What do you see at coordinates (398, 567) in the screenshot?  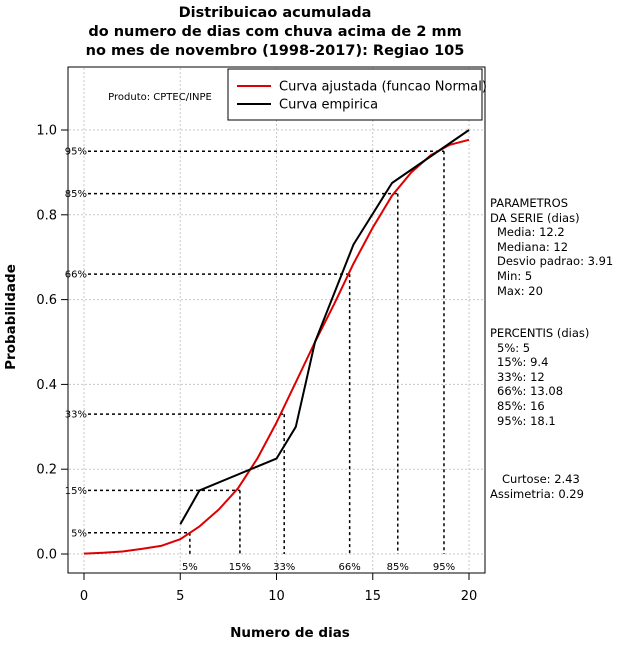 I see `percentile-bottom-label-4: 85%` at bounding box center [398, 567].